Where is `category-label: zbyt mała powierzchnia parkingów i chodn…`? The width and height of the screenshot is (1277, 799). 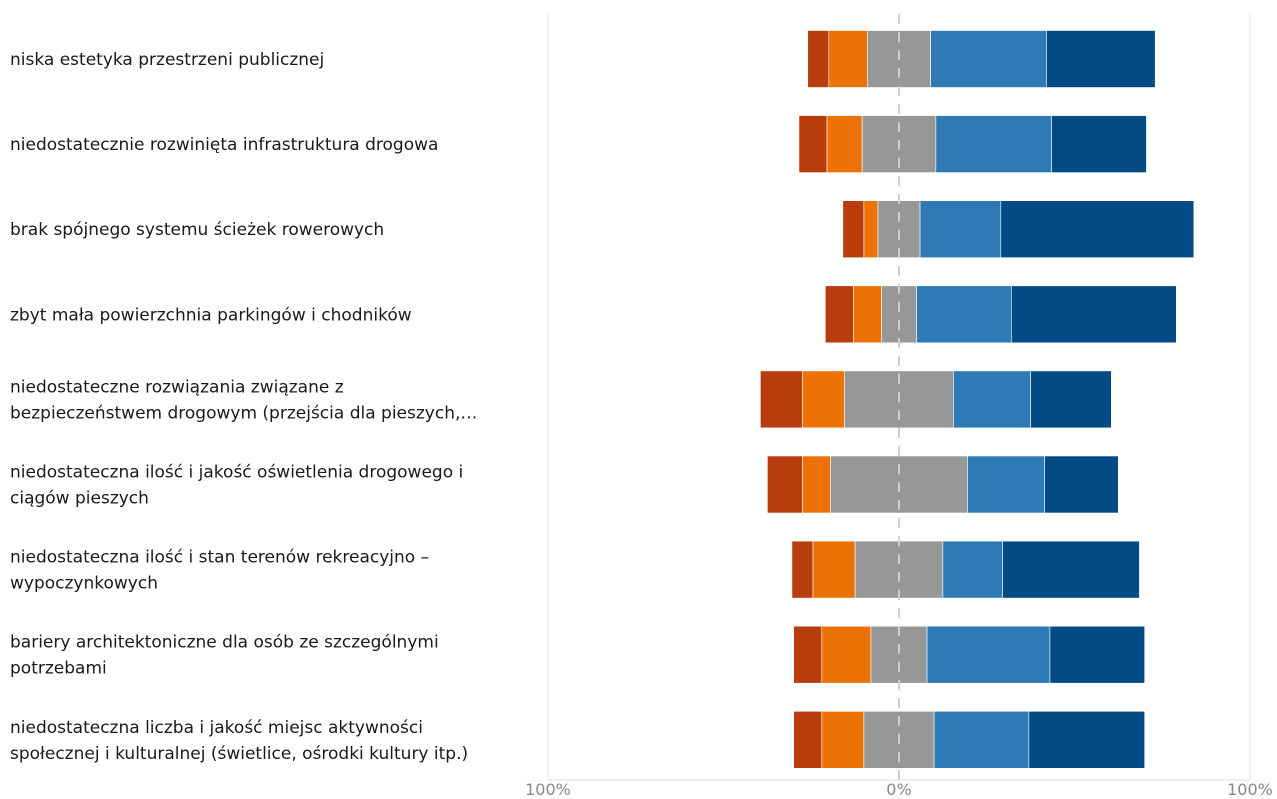 category-label: zbyt mała powierzchnia parkingów i chodn… is located at coordinates (211, 315).